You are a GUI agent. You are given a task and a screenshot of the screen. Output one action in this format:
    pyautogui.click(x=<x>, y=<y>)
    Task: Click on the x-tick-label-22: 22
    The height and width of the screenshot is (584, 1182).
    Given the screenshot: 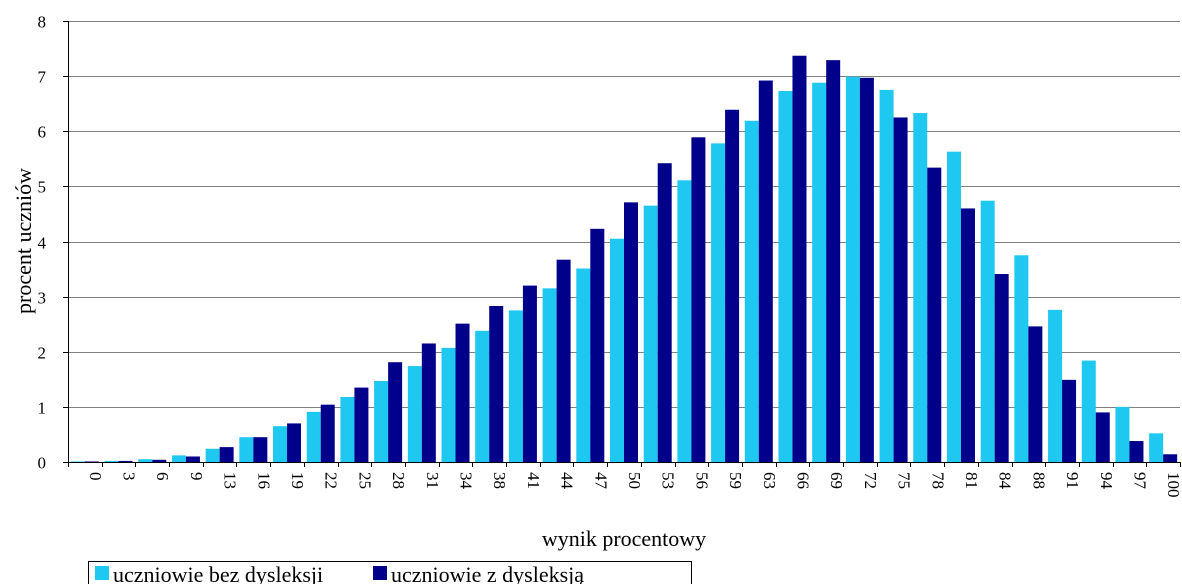 What is the action you would take?
    pyautogui.click(x=331, y=480)
    